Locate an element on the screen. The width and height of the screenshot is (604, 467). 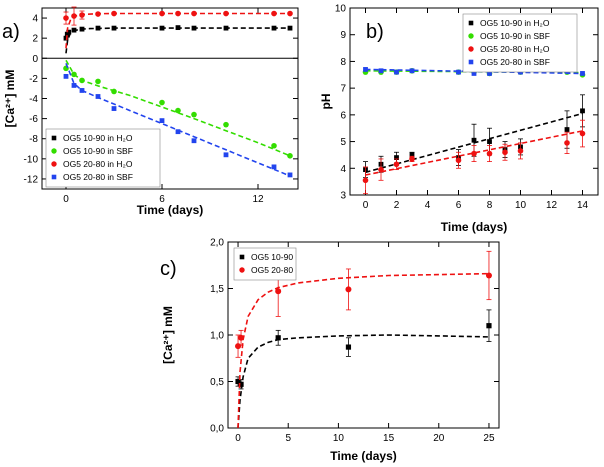
y-tick-label: 2,0 is located at coordinates (217, 243).